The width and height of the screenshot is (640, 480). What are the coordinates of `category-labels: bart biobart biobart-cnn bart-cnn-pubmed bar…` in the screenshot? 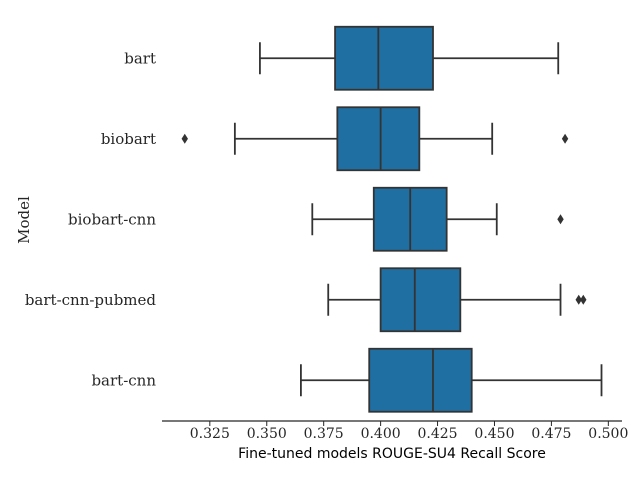 It's located at (91, 219).